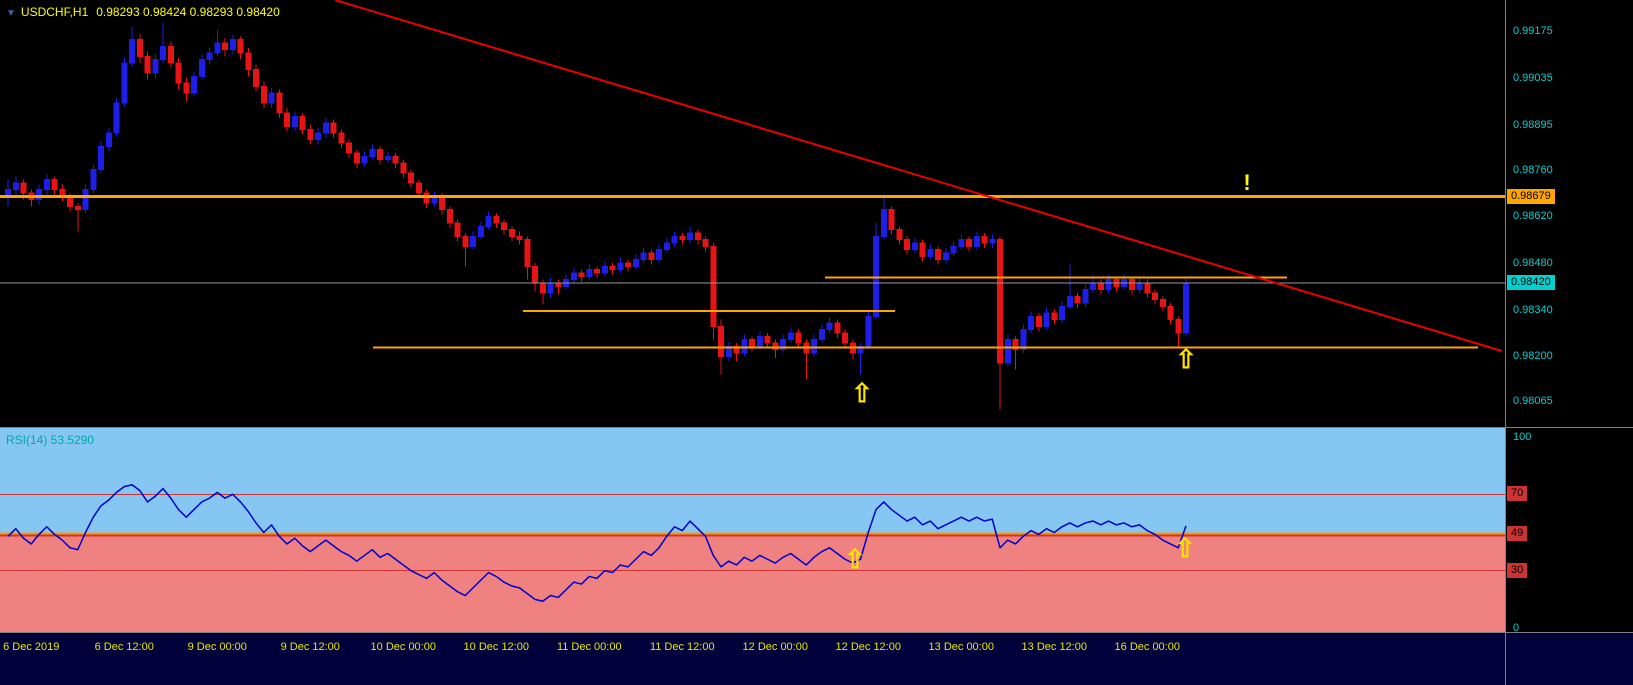  I want to click on price-axis-label: 0.99035, so click(1533, 78).